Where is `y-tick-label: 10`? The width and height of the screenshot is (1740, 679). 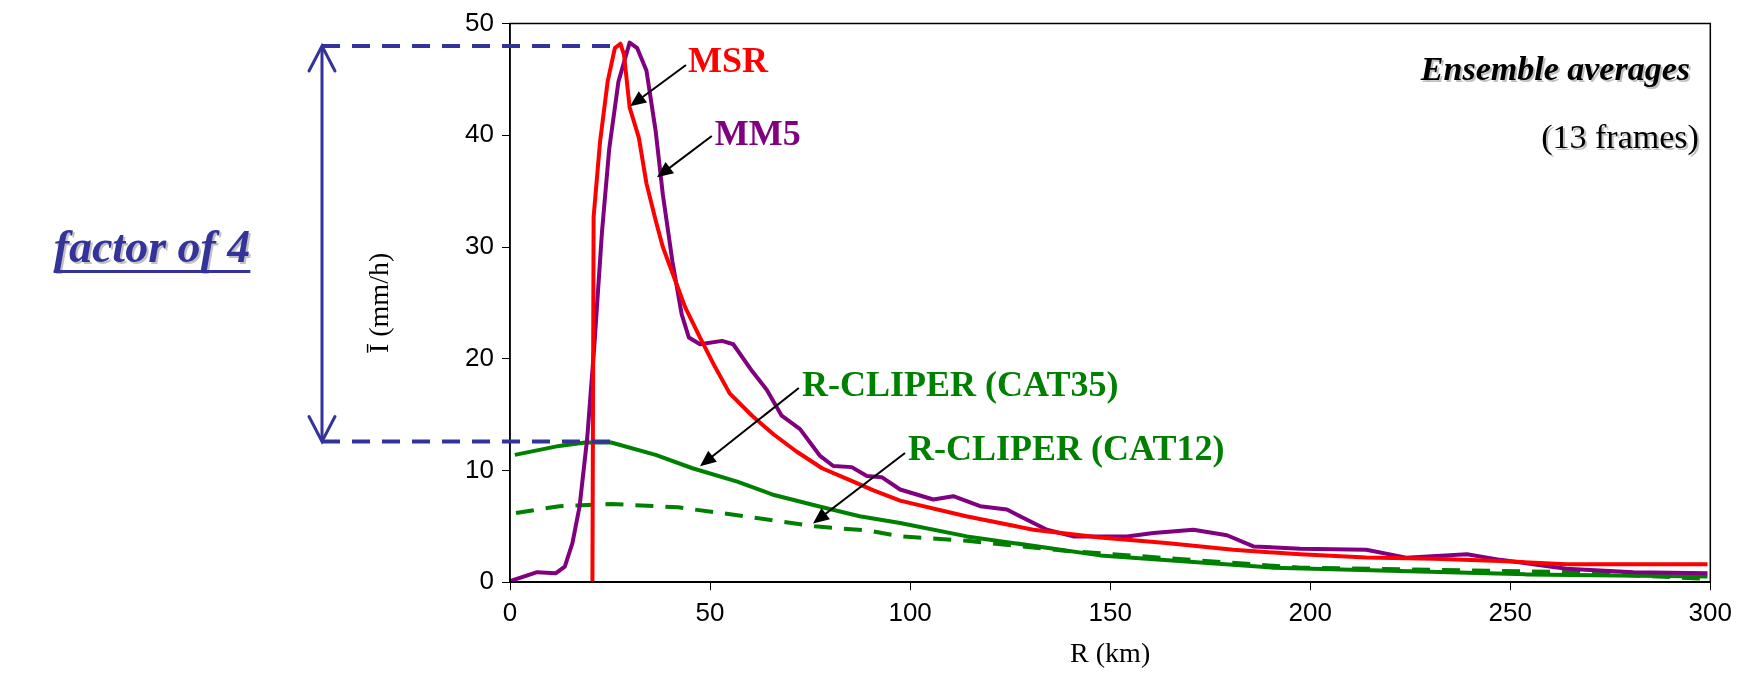
y-tick-label: 10 is located at coordinates (479, 468).